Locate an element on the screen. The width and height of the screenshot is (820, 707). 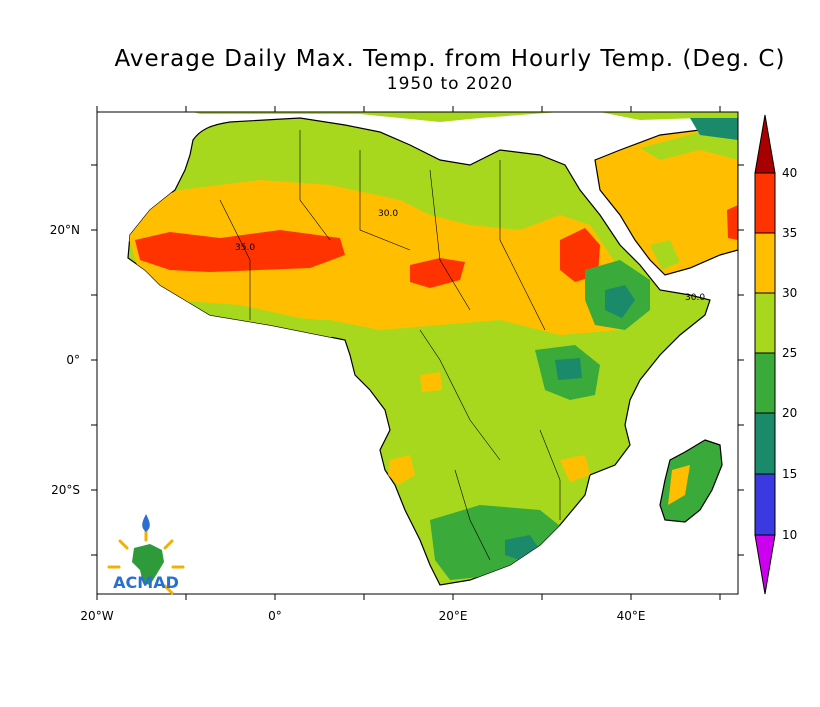
yemen-highlands is located at coordinates (665, 255).